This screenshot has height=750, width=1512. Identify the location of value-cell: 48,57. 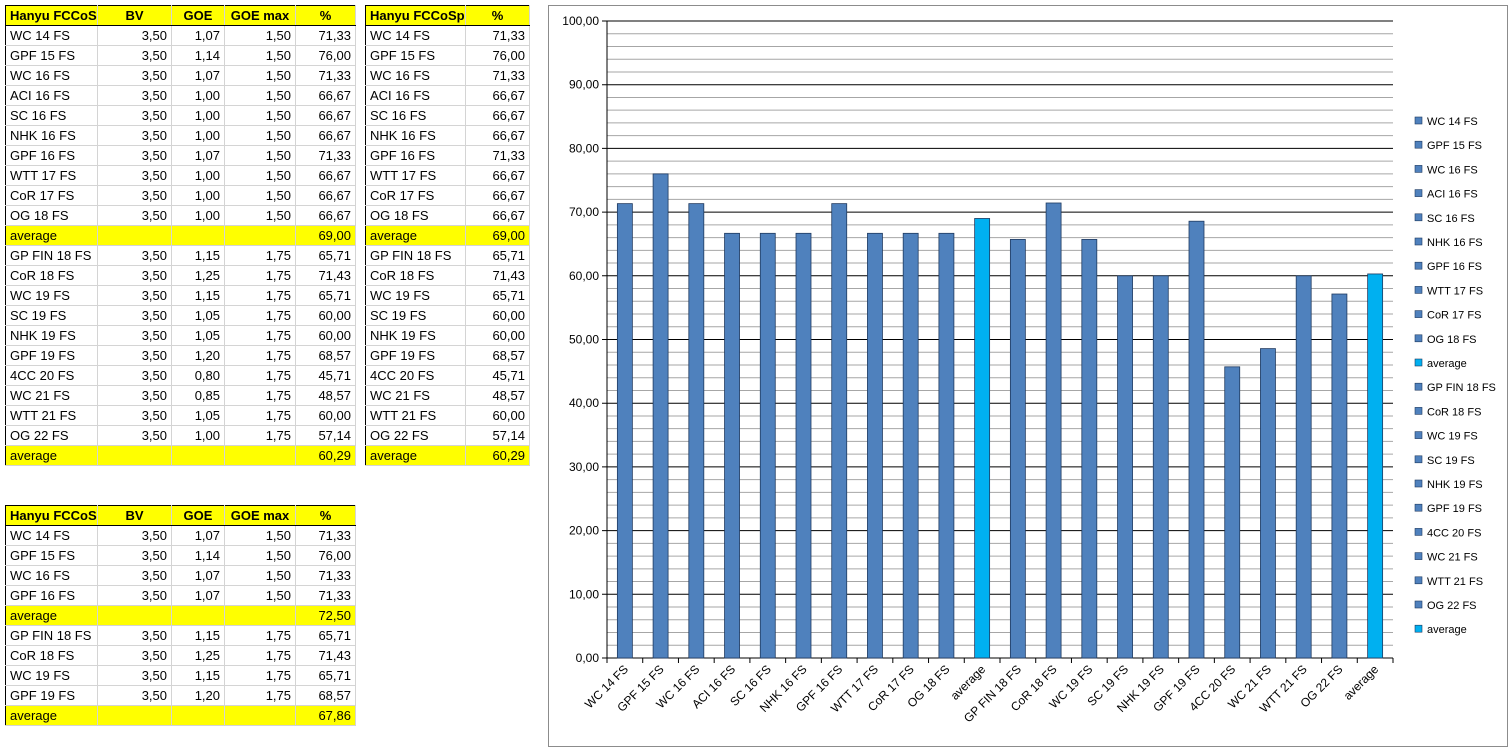
(497, 395).